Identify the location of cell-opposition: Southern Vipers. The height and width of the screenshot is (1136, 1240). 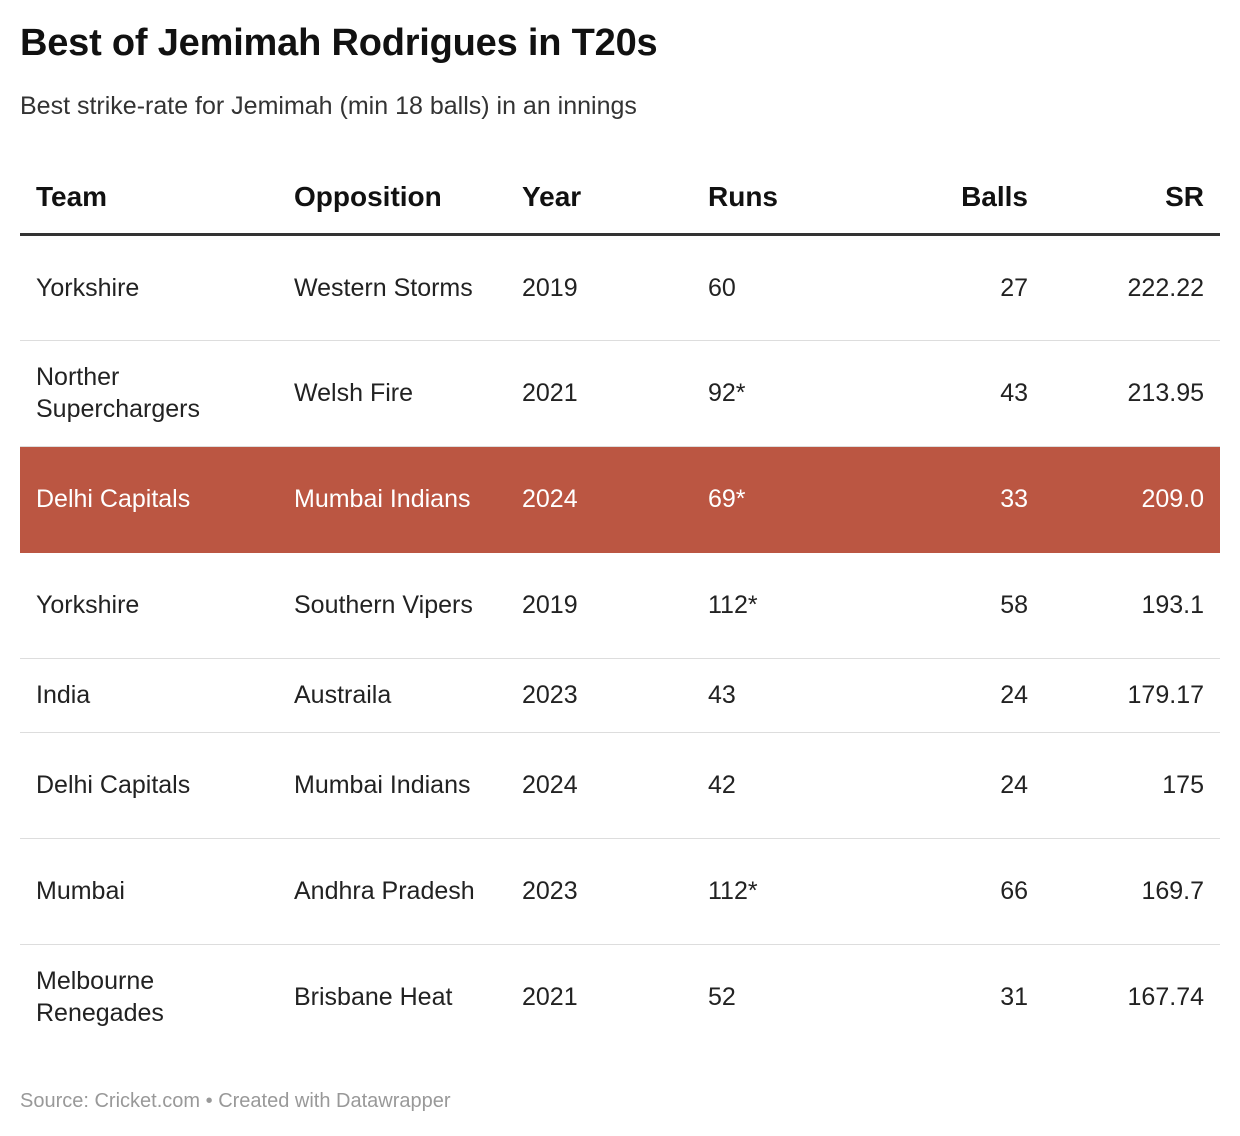
(392, 605).